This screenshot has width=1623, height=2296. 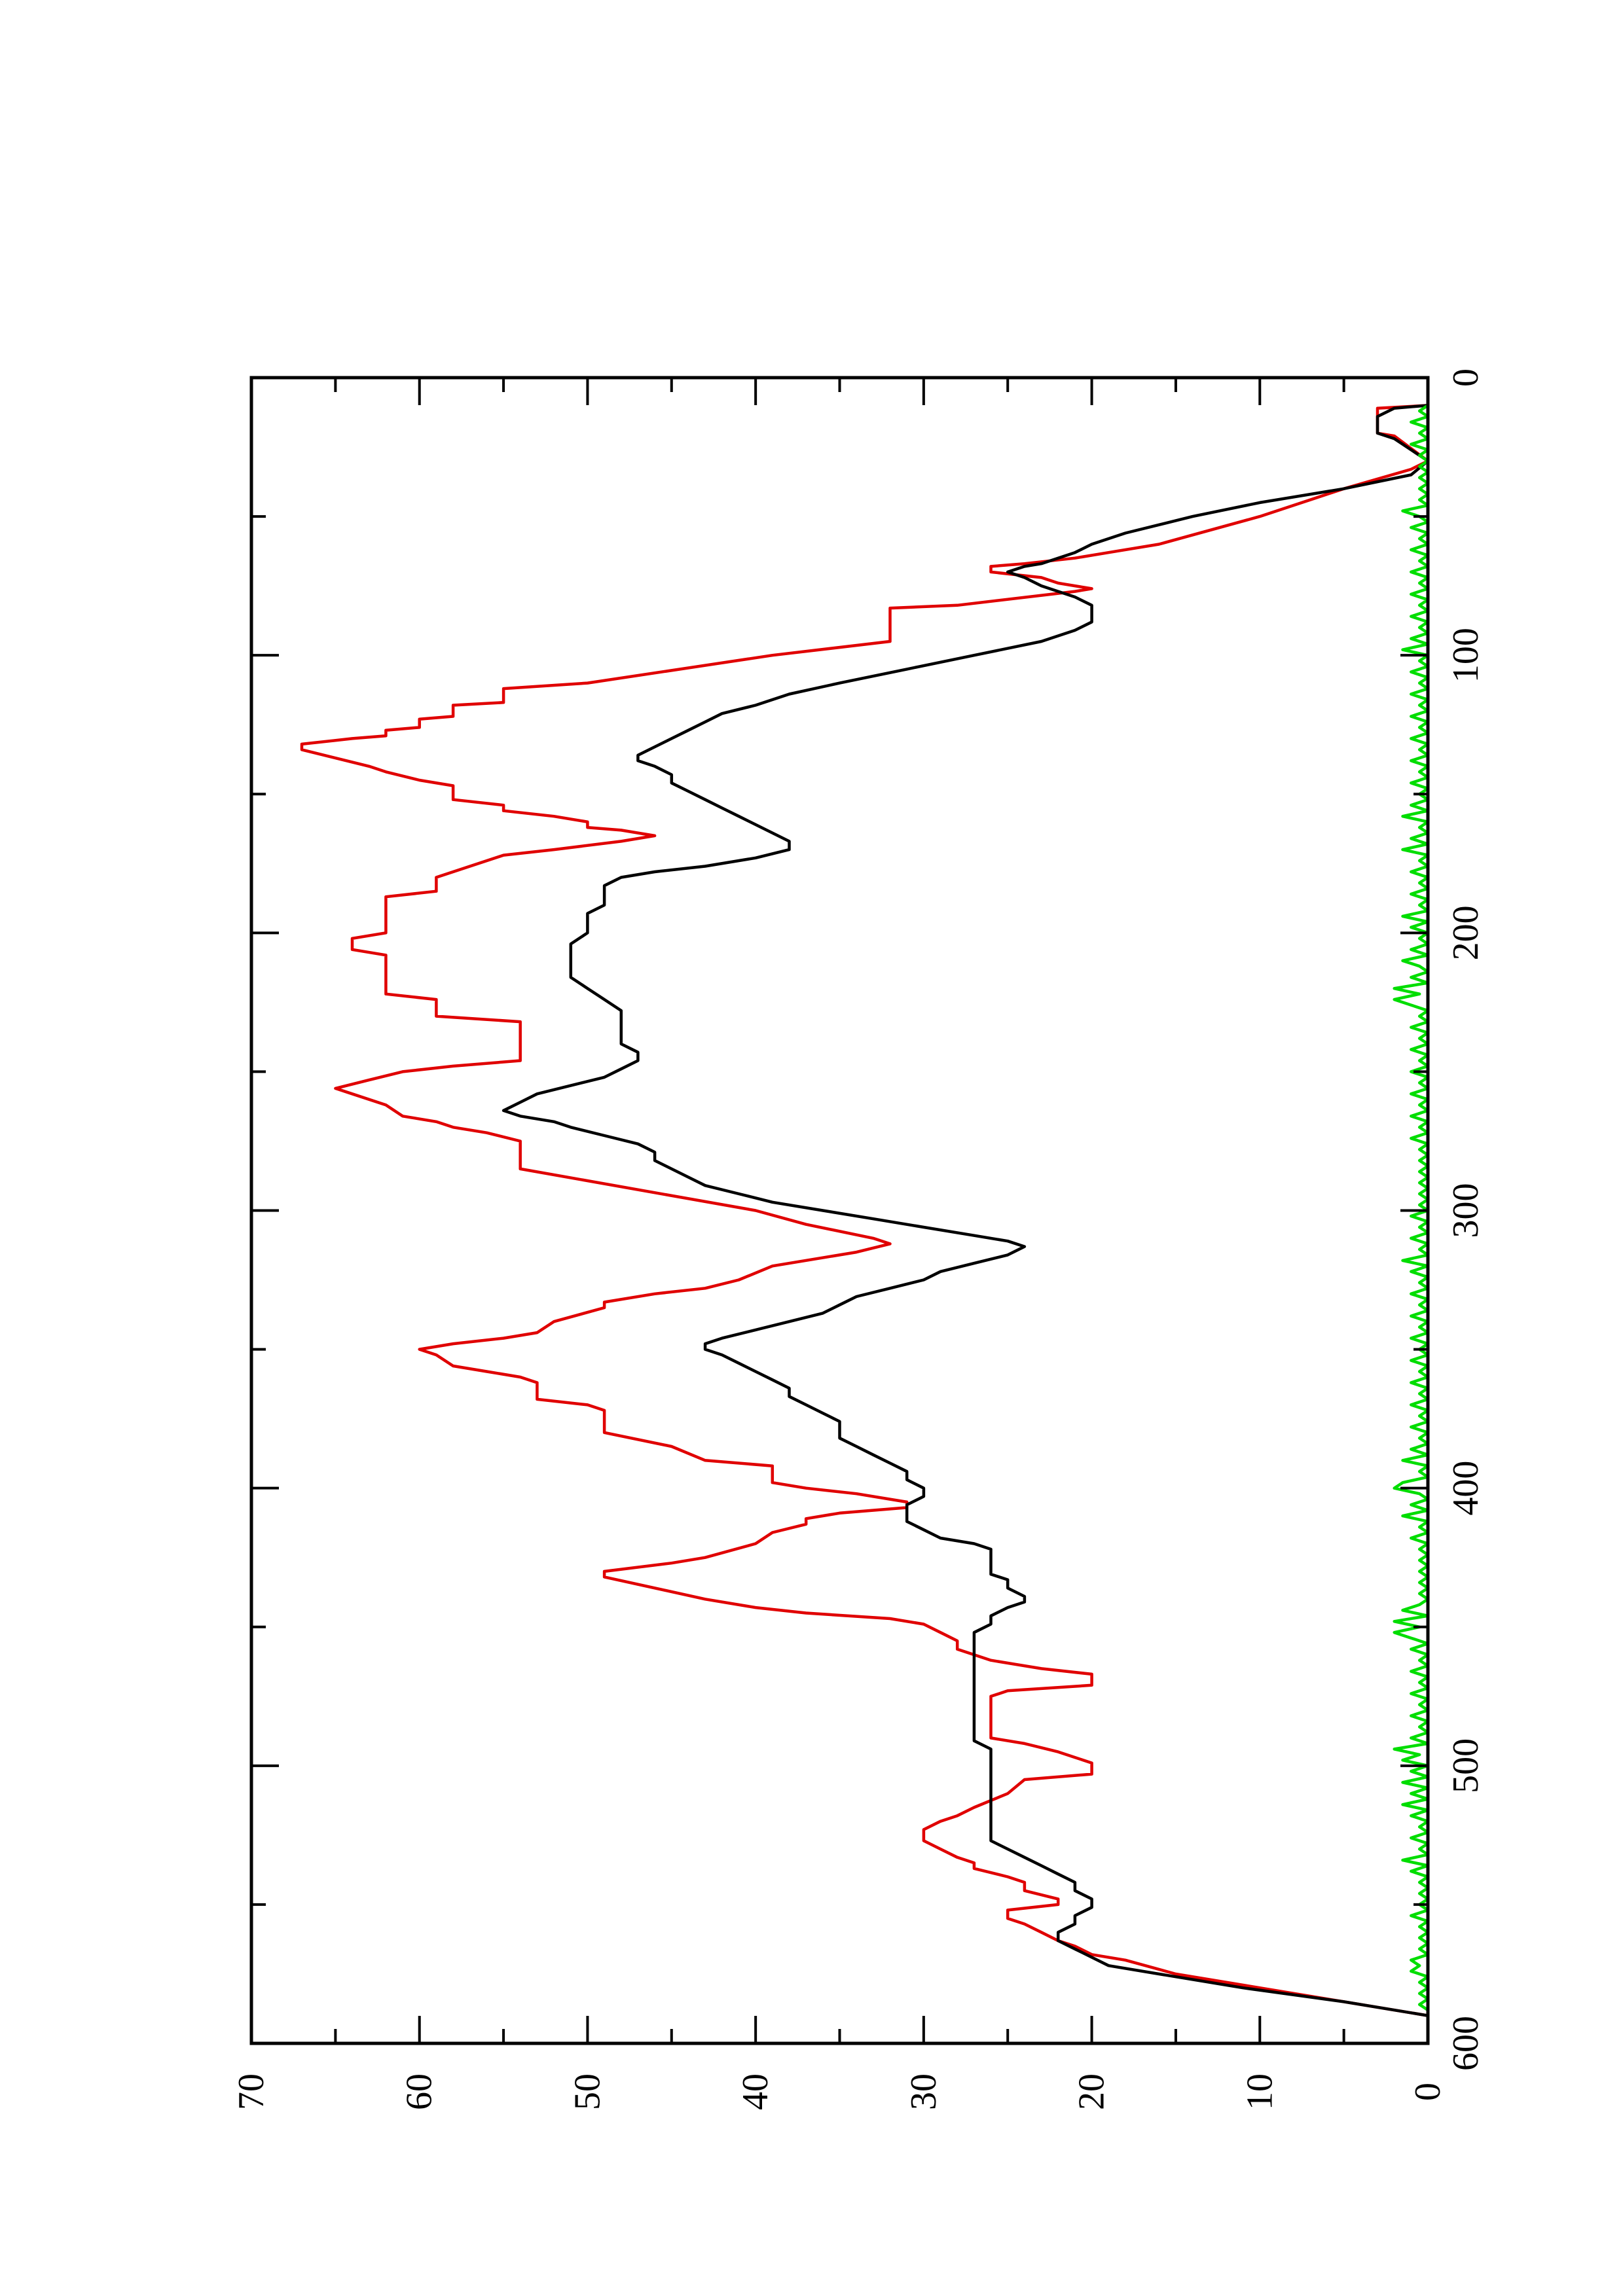 What do you see at coordinates (1259, 2091) in the screenshot?
I see `y-tick-label: 10` at bounding box center [1259, 2091].